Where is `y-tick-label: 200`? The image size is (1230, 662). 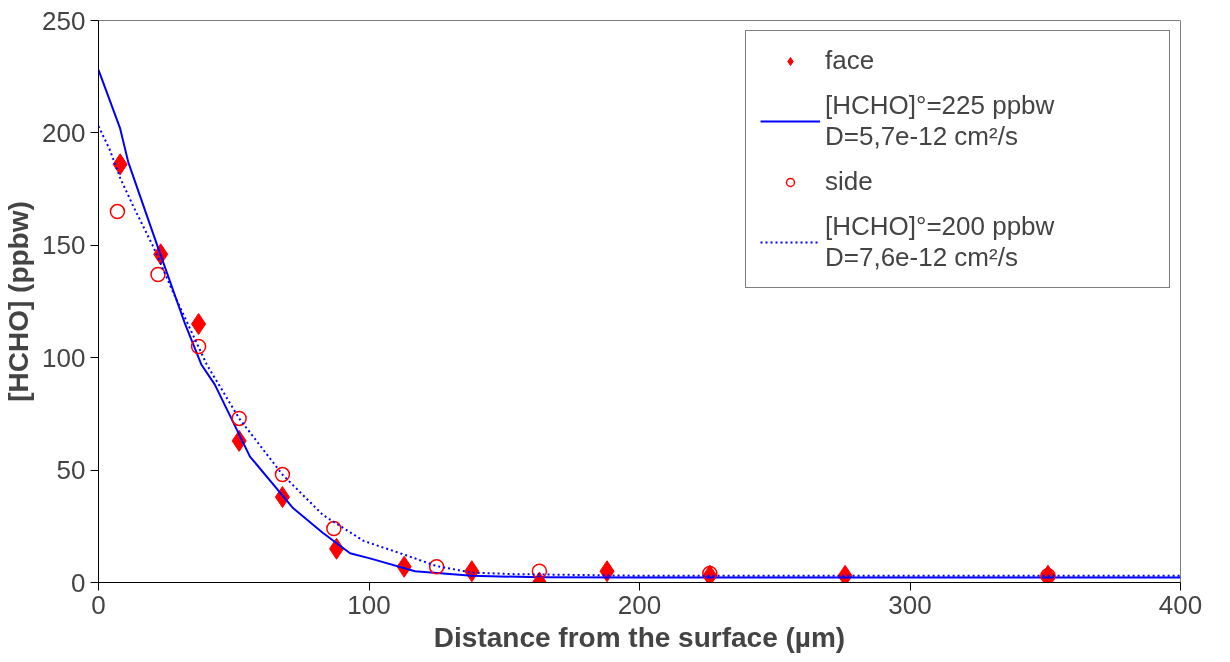 y-tick-label: 200 is located at coordinates (64, 132).